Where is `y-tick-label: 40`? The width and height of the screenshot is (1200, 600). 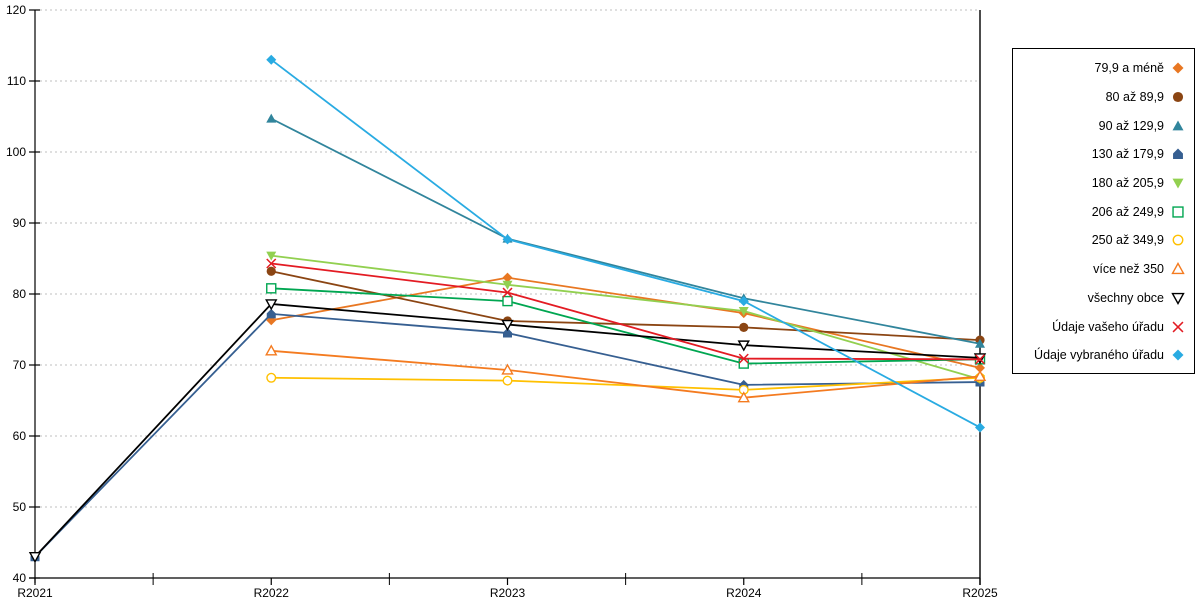 y-tick-label: 40 is located at coordinates (20, 578).